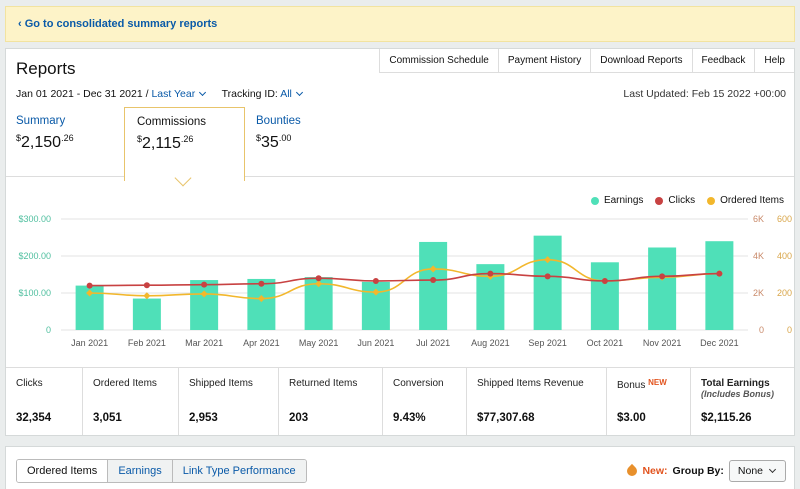 This screenshot has height=489, width=800. I want to click on clicks-axis-tick-label: 4K, so click(758, 256).